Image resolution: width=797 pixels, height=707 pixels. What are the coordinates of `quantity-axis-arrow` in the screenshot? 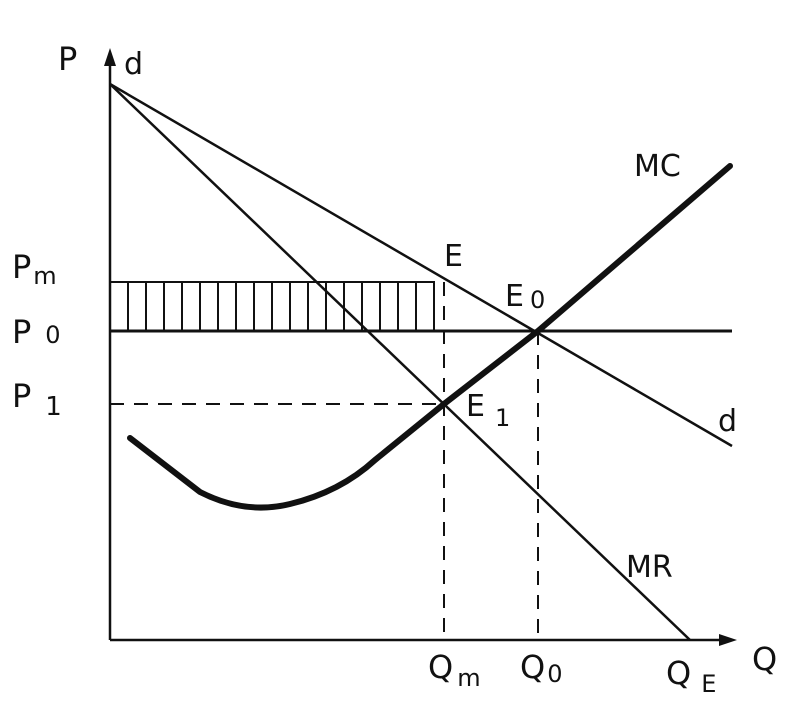 It's located at (728, 640).